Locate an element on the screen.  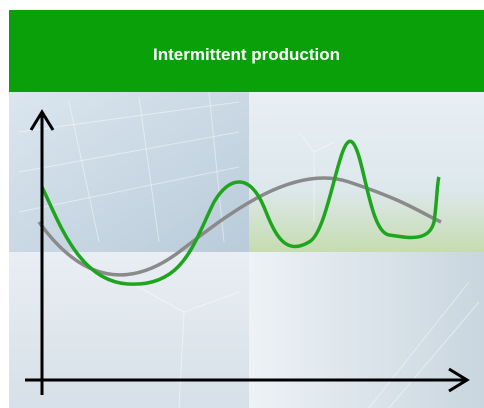
x-axis-arrow is located at coordinates (459, 380).